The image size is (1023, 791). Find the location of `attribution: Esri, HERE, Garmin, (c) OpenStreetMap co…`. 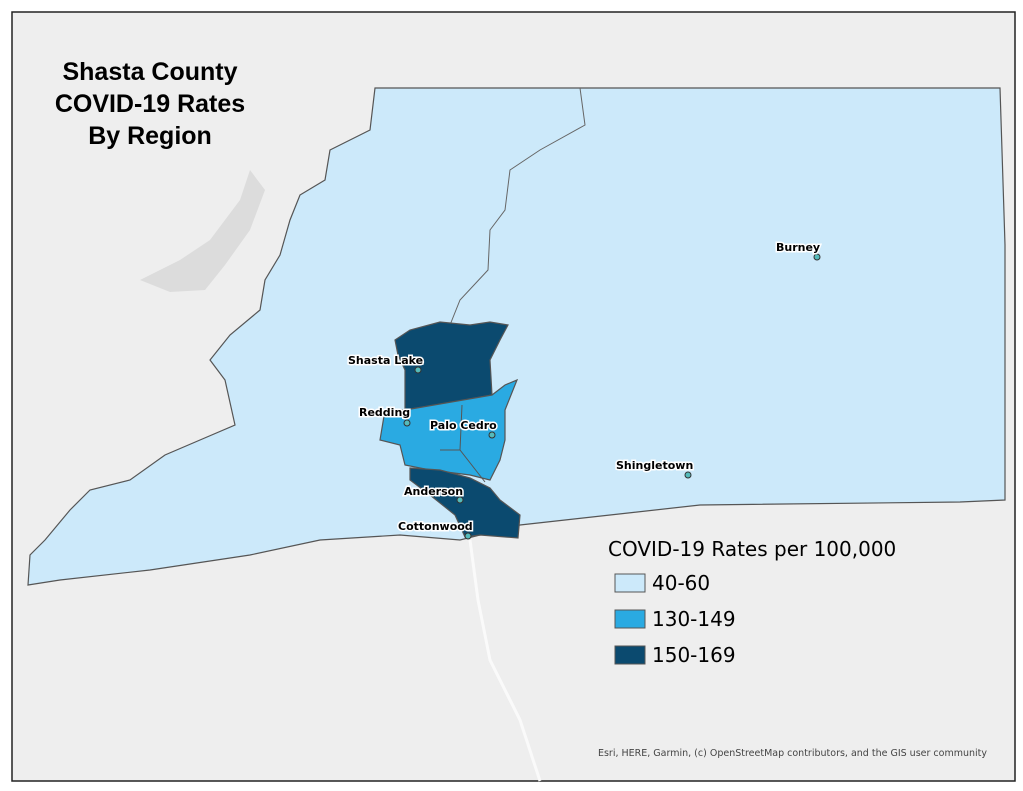

attribution: Esri, HERE, Garmin, (c) OpenStreetMap co… is located at coordinates (792, 753).